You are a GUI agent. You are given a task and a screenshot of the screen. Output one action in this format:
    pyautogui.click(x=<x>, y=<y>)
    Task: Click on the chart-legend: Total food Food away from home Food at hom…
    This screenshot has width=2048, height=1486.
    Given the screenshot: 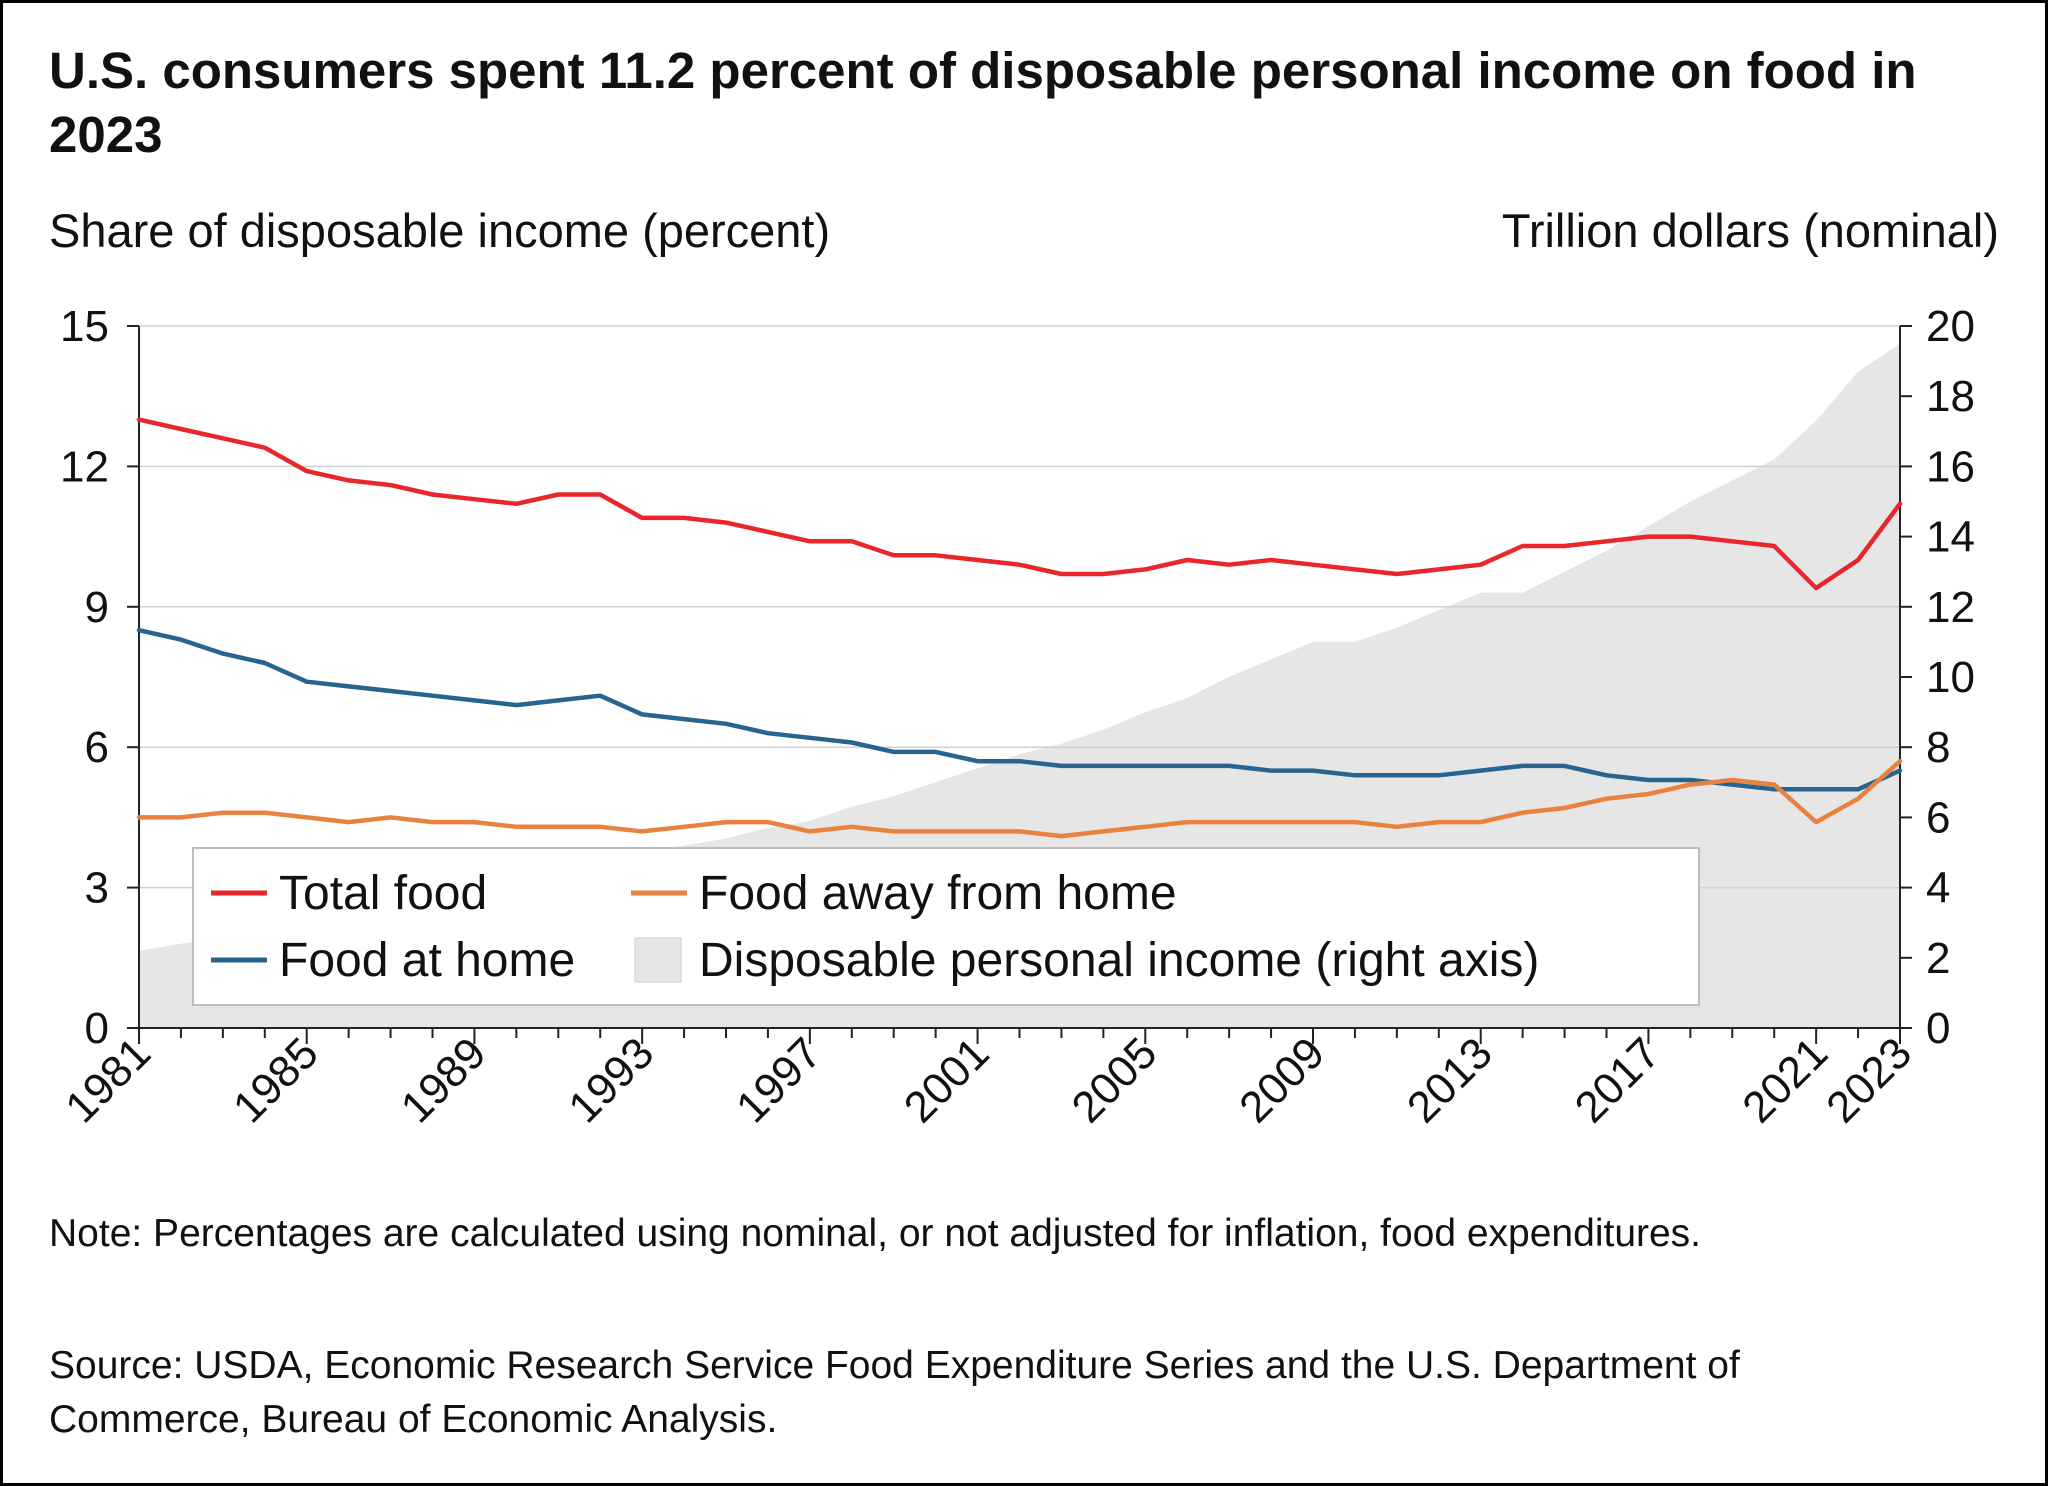 What is the action you would take?
    pyautogui.click(x=946, y=926)
    